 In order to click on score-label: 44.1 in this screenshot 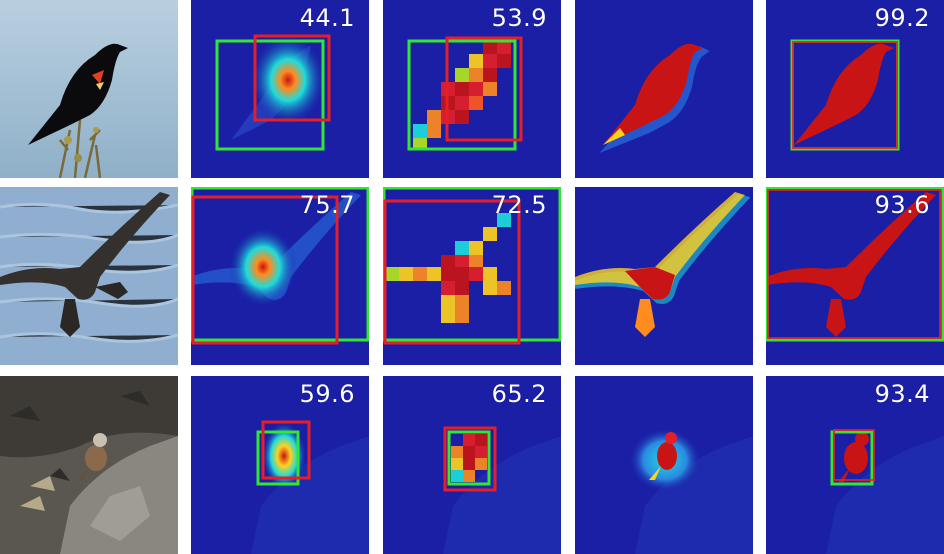, I will do `click(327, 18)`.